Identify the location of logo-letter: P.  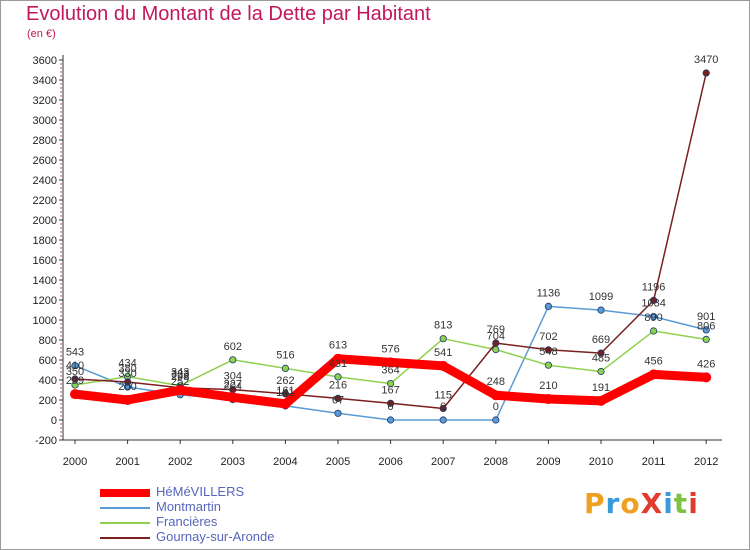
(595, 503).